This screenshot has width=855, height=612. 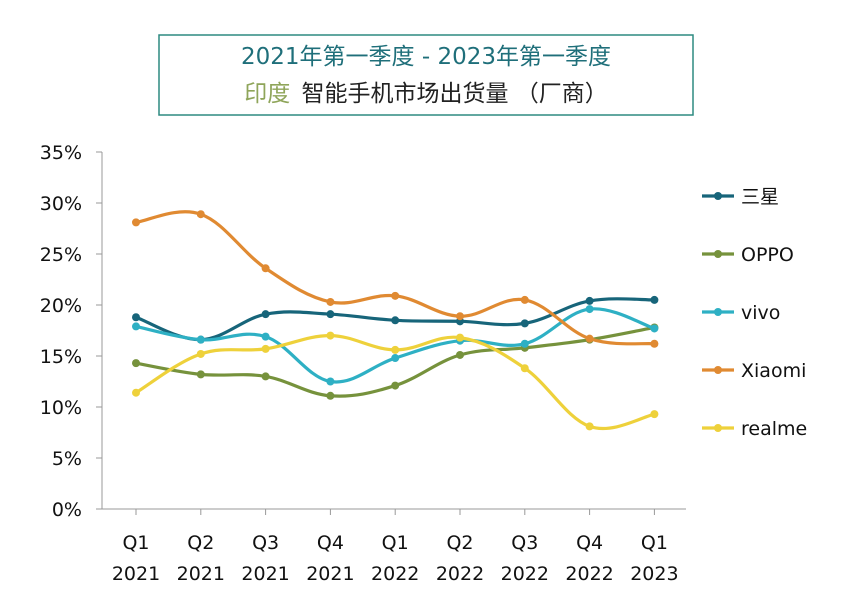 I want to click on chart-title-highlight: 印度, so click(x=267, y=94).